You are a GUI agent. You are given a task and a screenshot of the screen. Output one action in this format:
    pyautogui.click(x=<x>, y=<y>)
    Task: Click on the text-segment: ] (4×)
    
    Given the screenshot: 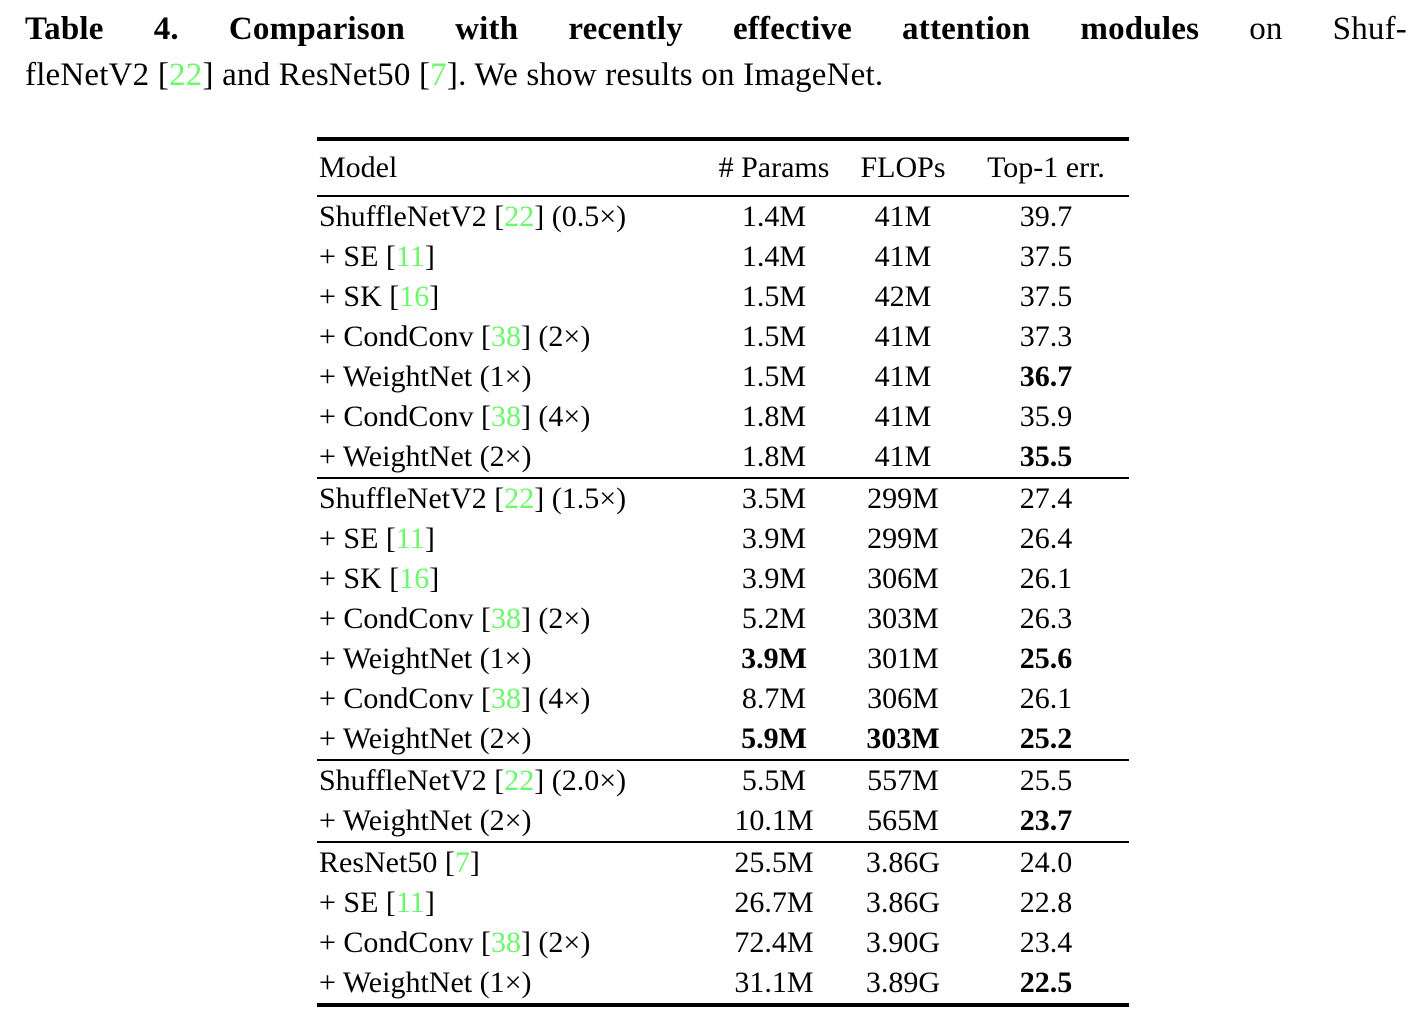 What is the action you would take?
    pyautogui.click(x=555, y=416)
    